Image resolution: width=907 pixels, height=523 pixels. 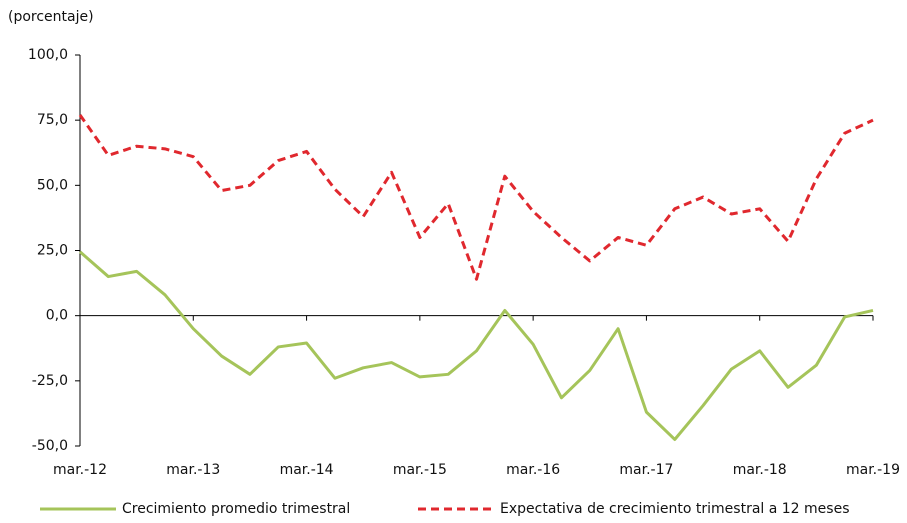 I want to click on x-tick-label: mar.-16, so click(x=533, y=470).